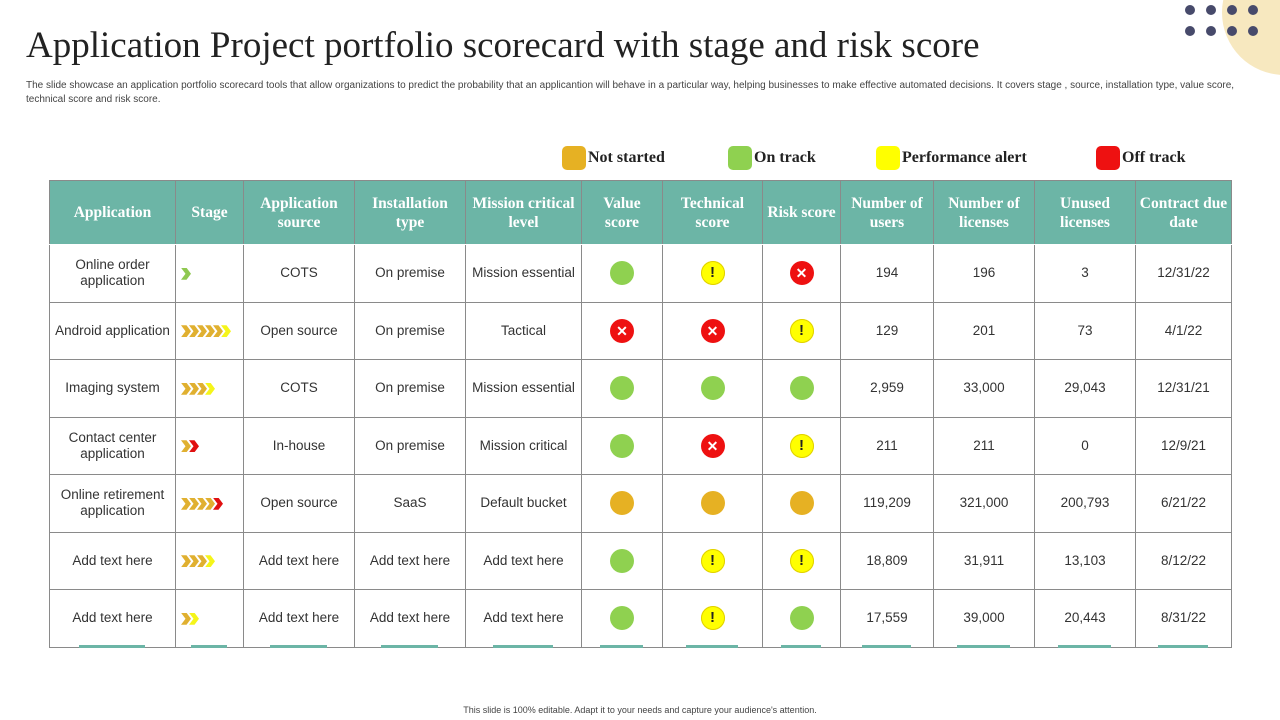 This screenshot has width=1280, height=720. What do you see at coordinates (740, 158) in the screenshot?
I see `legend-swatch` at bounding box center [740, 158].